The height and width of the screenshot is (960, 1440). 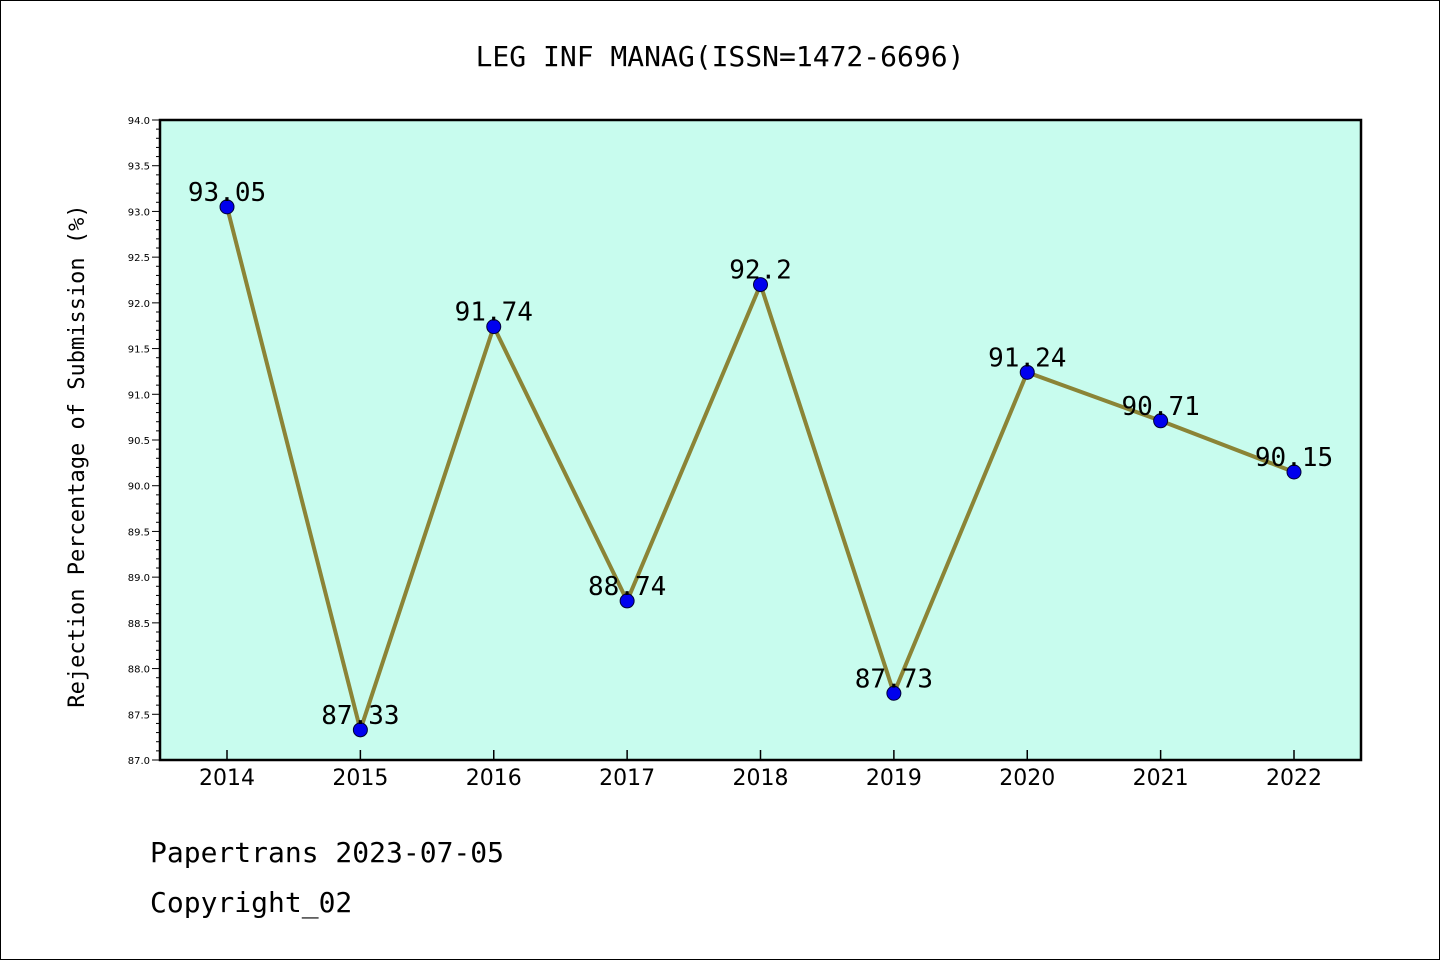 What do you see at coordinates (1294, 778) in the screenshot?
I see `x-tick-label: 2022` at bounding box center [1294, 778].